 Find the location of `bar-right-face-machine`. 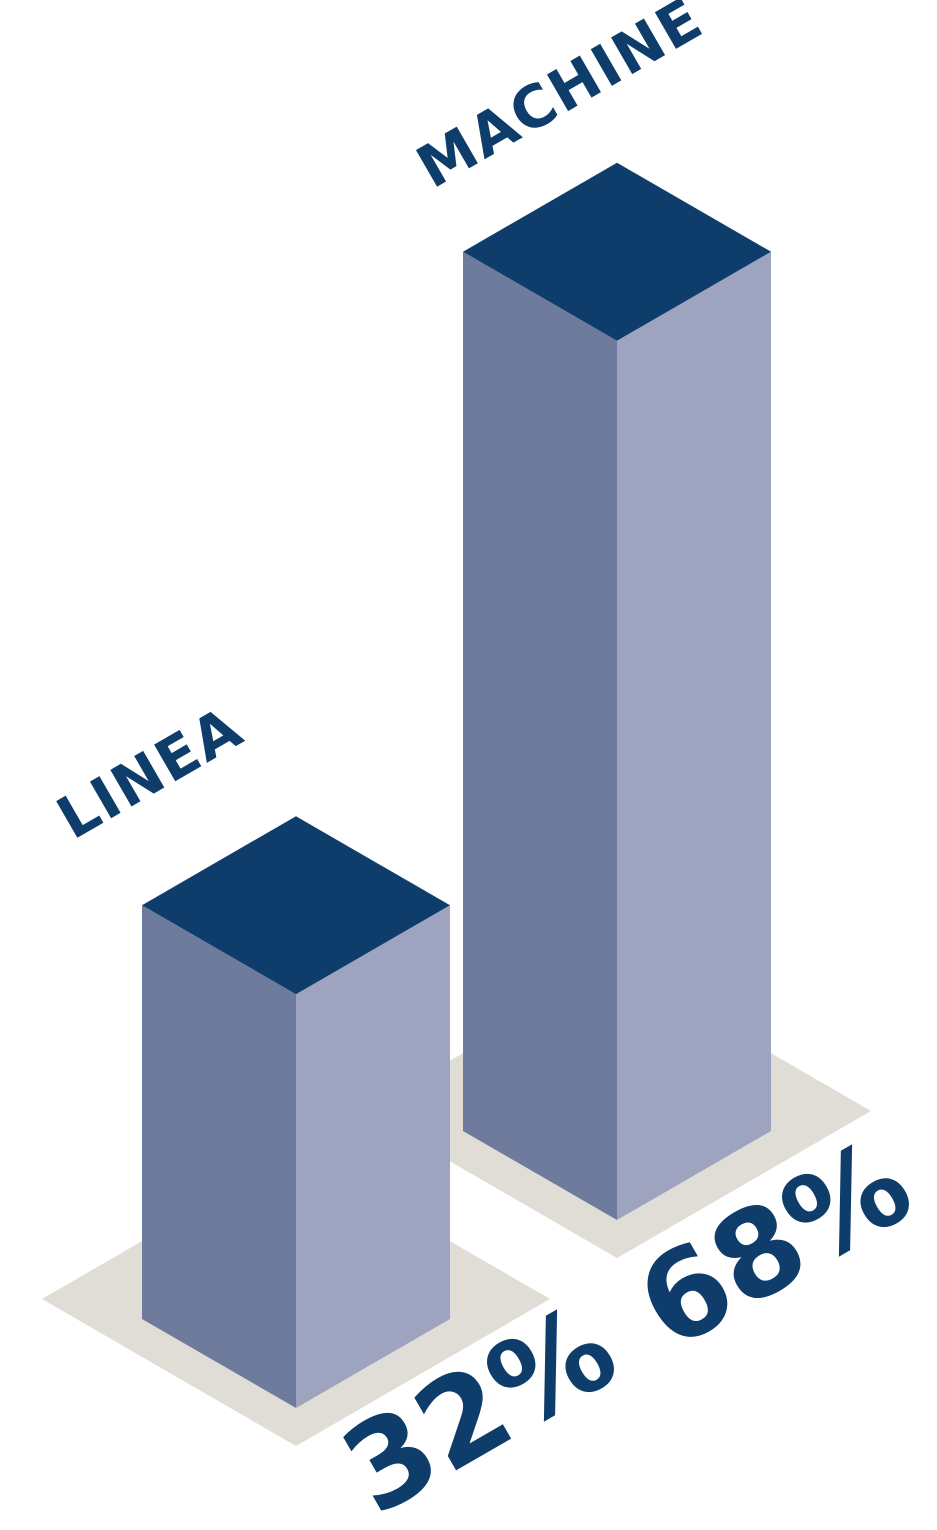

bar-right-face-machine is located at coordinates (694, 735).